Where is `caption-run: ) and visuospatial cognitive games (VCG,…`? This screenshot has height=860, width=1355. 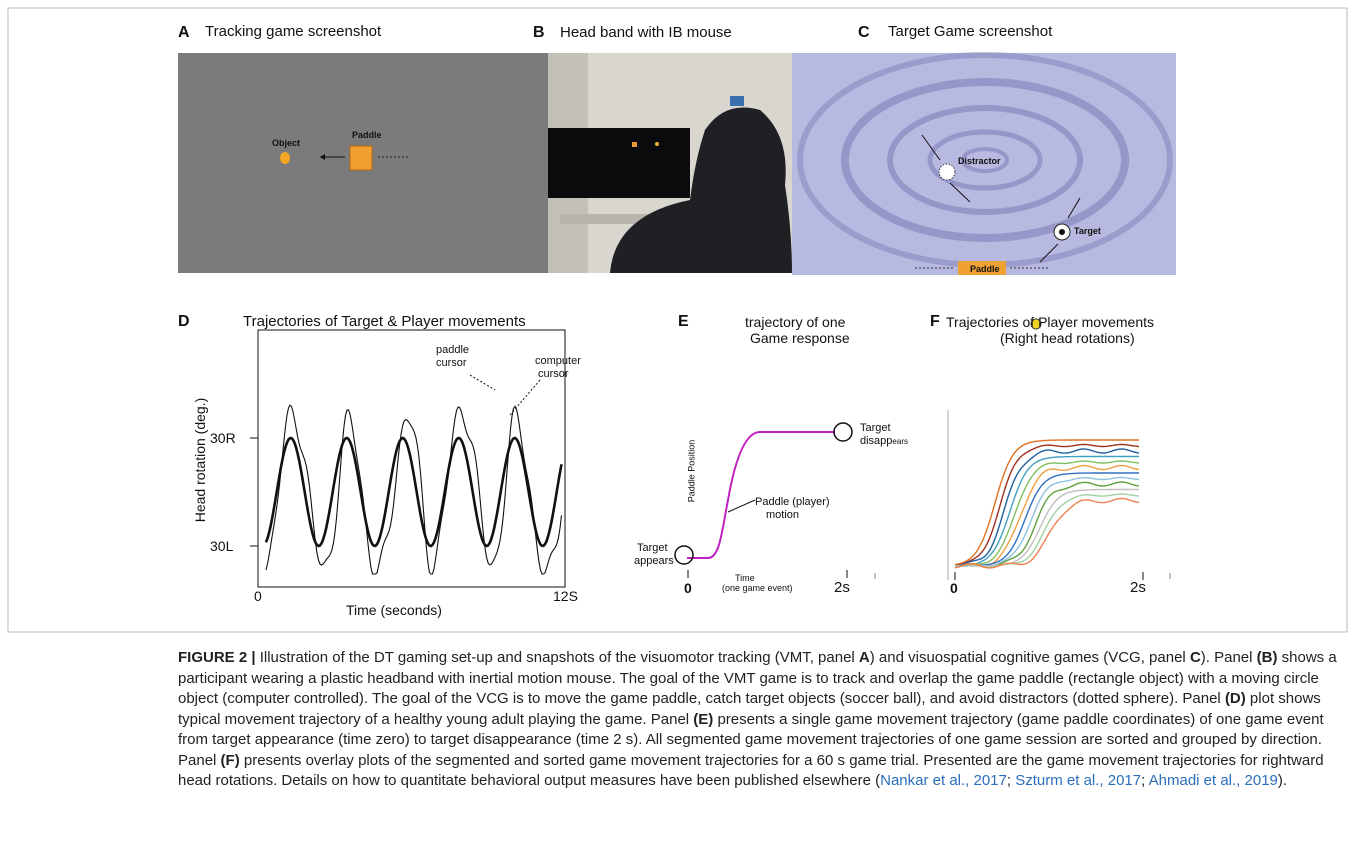 caption-run: ) and visuospatial cognitive games (VCG,… is located at coordinates (1029, 657).